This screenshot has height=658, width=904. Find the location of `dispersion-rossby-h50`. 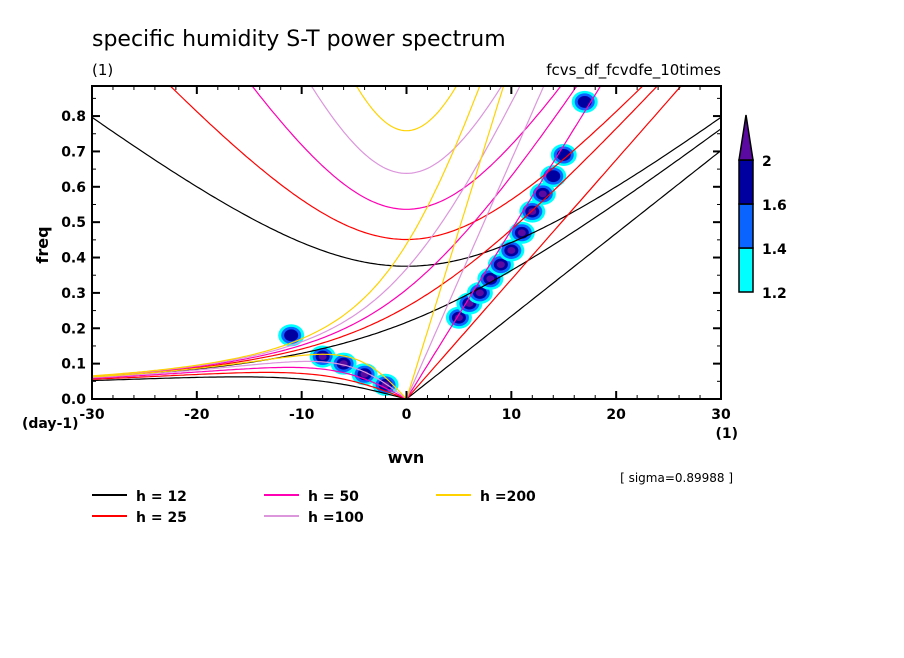

dispersion-rossby-h50 is located at coordinates (249, 382).